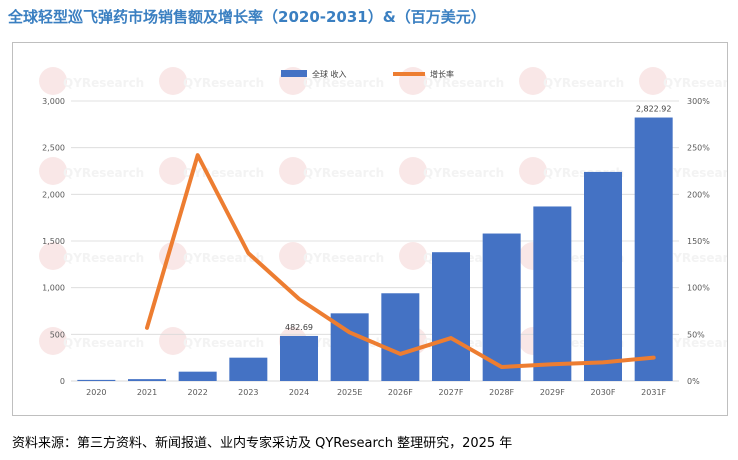 The height and width of the screenshot is (460, 738). I want to click on x-tick-label: 2023, so click(248, 392).